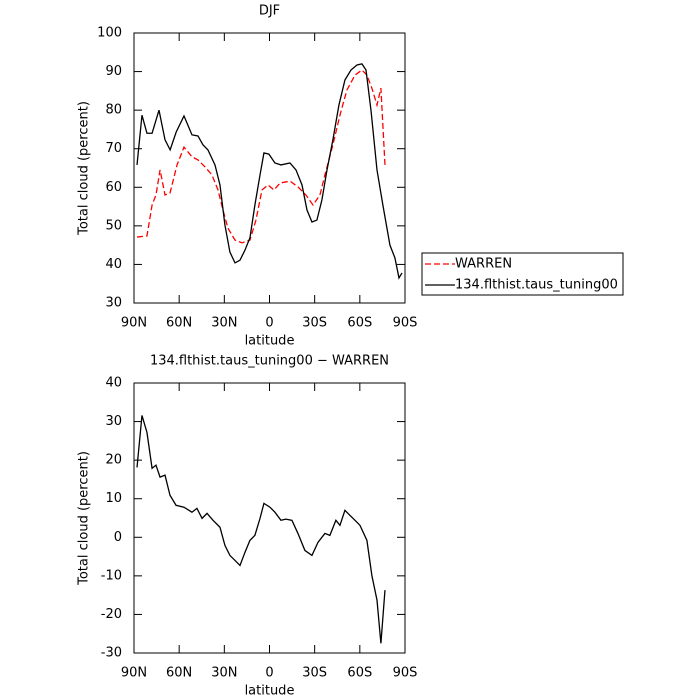 The image size is (700, 700). What do you see at coordinates (113, 498) in the screenshot?
I see `y-tick-label: 10` at bounding box center [113, 498].